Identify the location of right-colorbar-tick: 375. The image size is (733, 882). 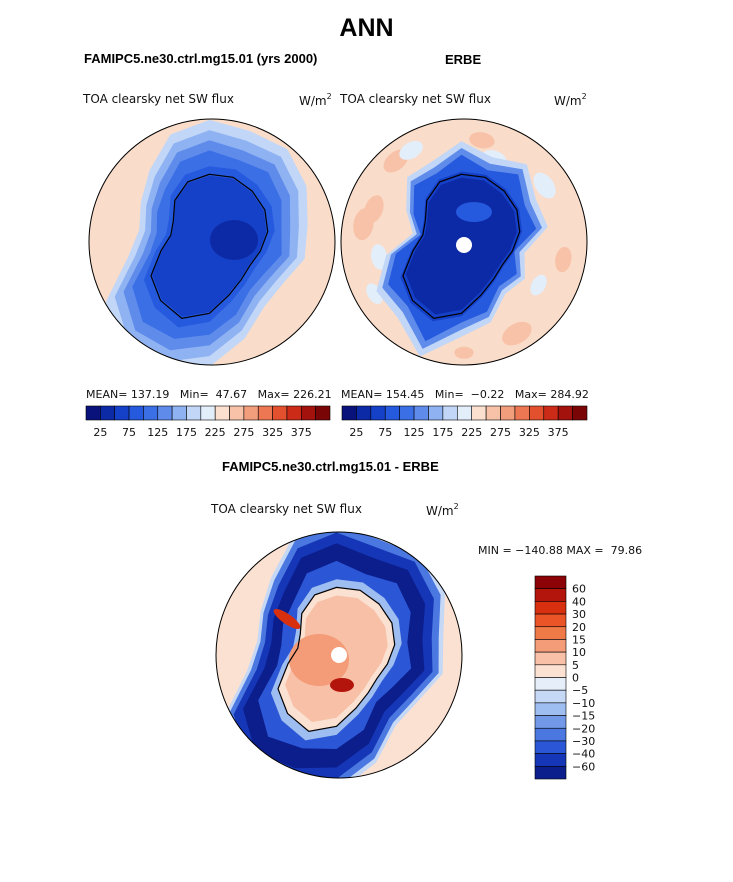
(558, 432).